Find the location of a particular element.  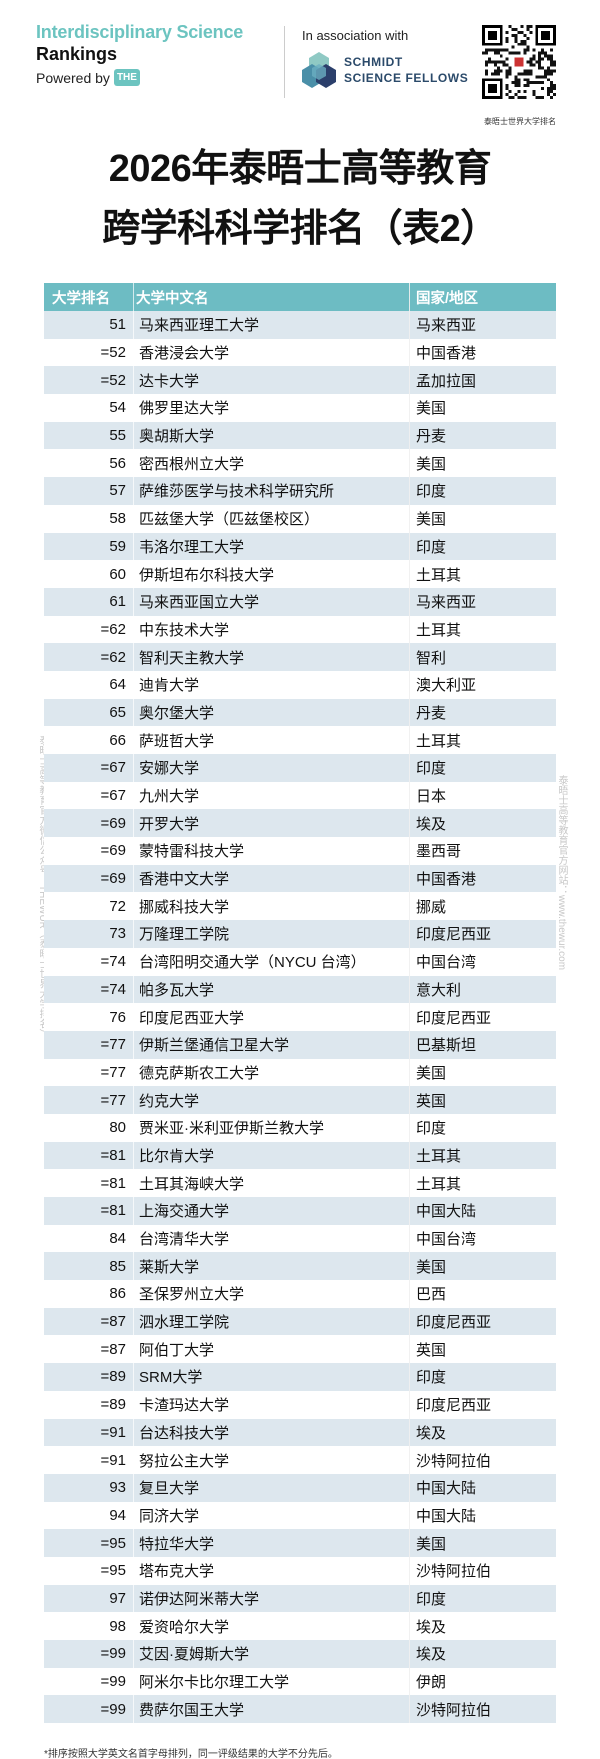

university-name-cell: 贾米亚·米利亚伊斯兰教大学 is located at coordinates (272, 1127).